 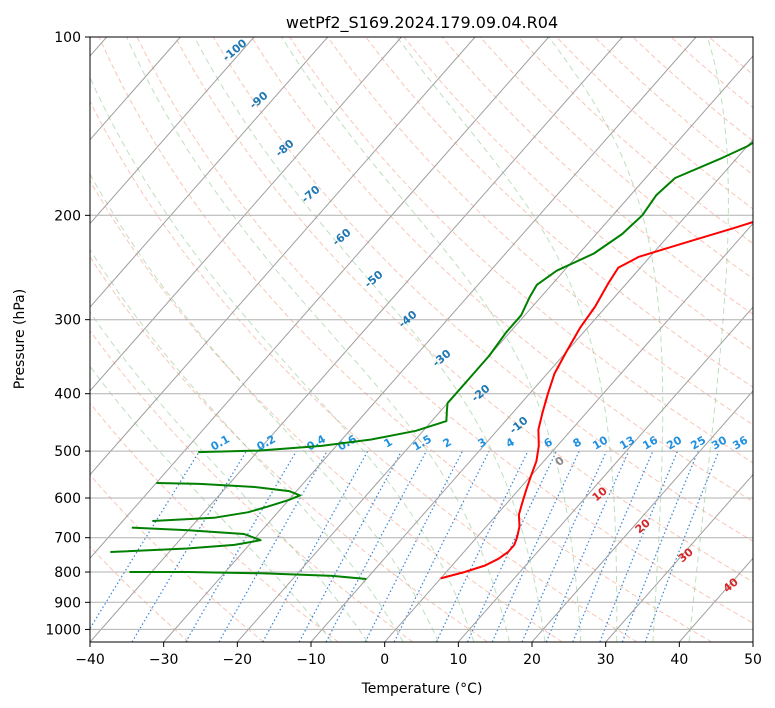 I want to click on x-tick-label: −40, so click(x=90, y=660).